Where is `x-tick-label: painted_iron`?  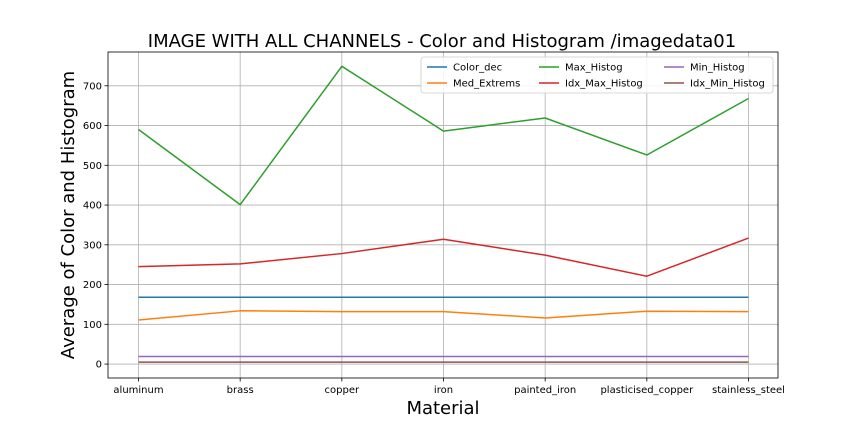
x-tick-label: painted_iron is located at coordinates (545, 390).